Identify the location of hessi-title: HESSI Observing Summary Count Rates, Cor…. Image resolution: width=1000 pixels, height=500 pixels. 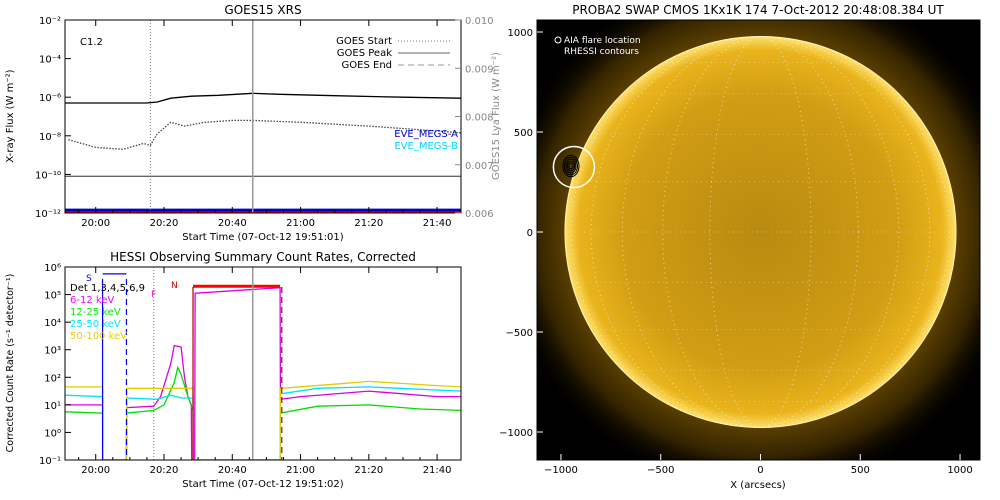
(263, 257).